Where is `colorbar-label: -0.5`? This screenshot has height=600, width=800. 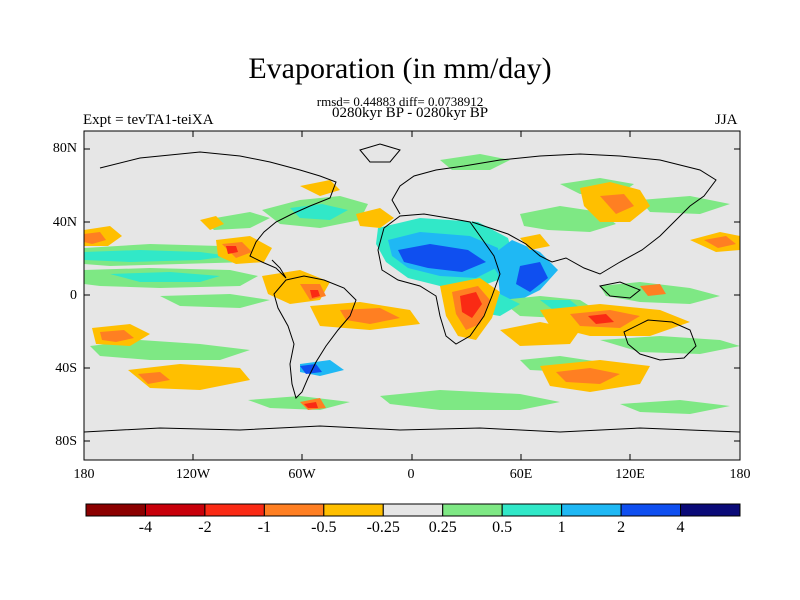
colorbar-label: -0.5 is located at coordinates (324, 527).